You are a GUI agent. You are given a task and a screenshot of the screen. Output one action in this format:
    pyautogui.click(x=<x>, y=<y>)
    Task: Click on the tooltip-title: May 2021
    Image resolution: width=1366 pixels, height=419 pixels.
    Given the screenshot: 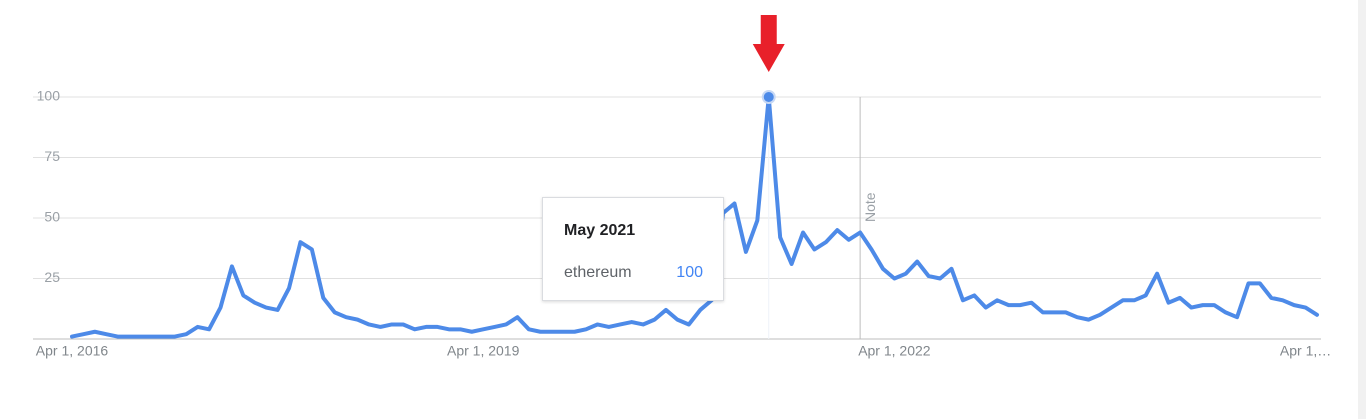 What is the action you would take?
    pyautogui.click(x=600, y=230)
    